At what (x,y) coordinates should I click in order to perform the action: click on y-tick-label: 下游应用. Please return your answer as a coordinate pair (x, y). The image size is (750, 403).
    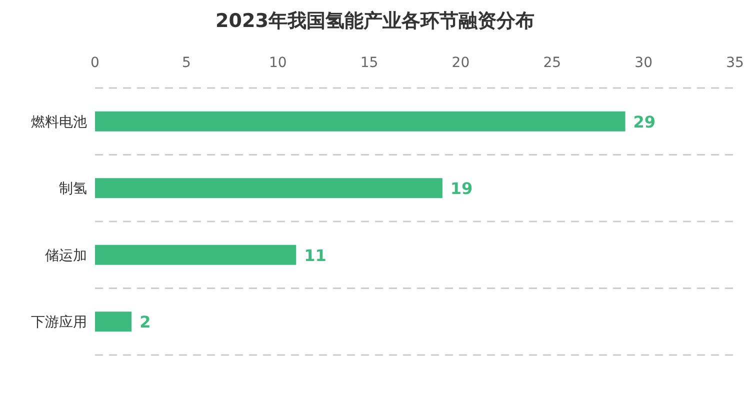
    Looking at the image, I should click on (59, 322).